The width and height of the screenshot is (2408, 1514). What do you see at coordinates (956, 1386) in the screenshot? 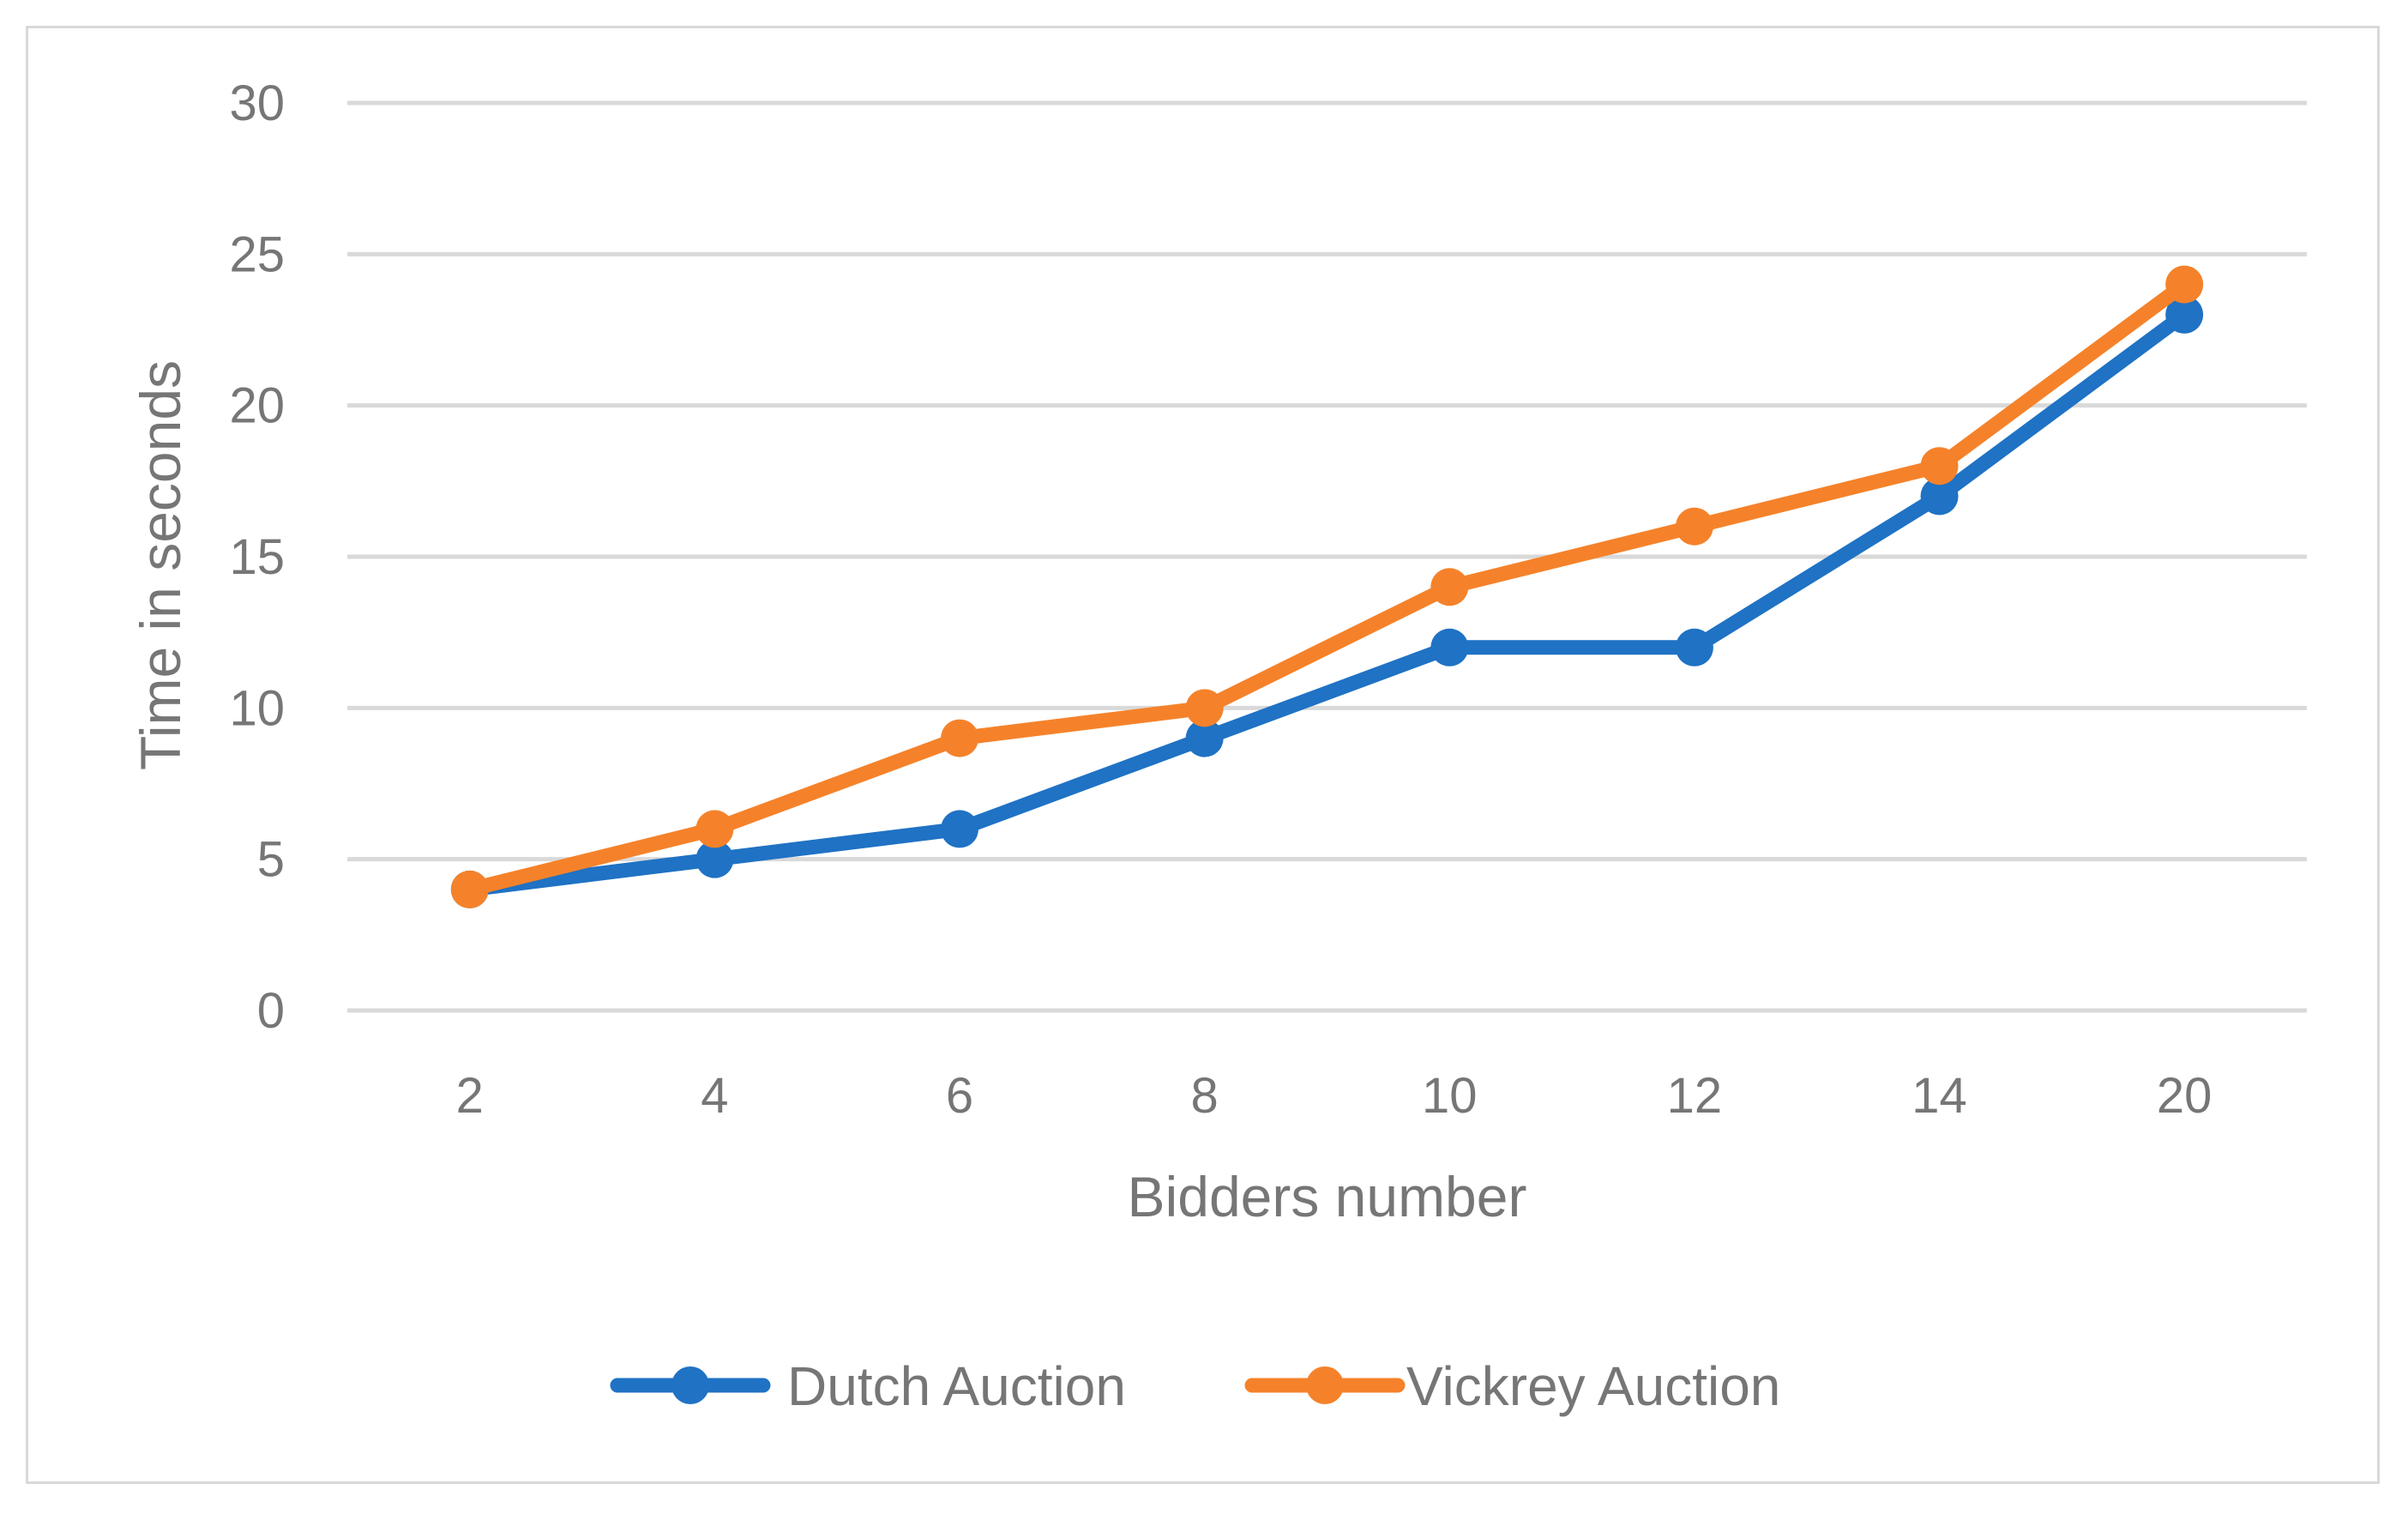
I see `legend-label: Dutch Auction` at bounding box center [956, 1386].